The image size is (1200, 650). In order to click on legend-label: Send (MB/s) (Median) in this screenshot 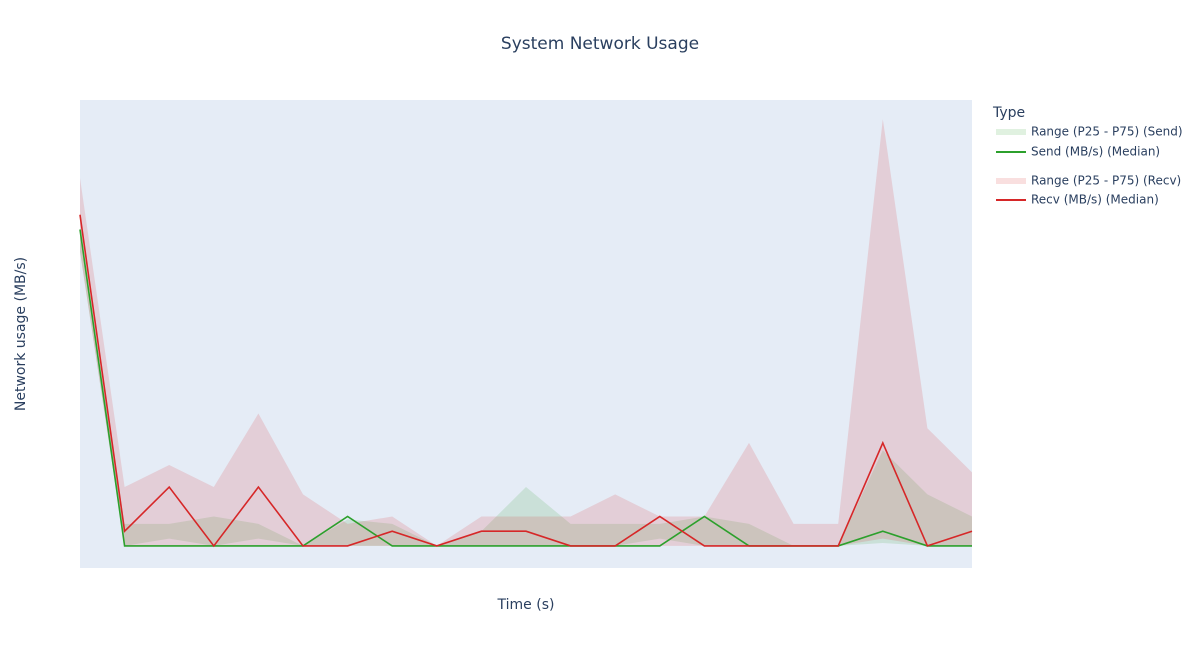, I will do `click(1095, 152)`.